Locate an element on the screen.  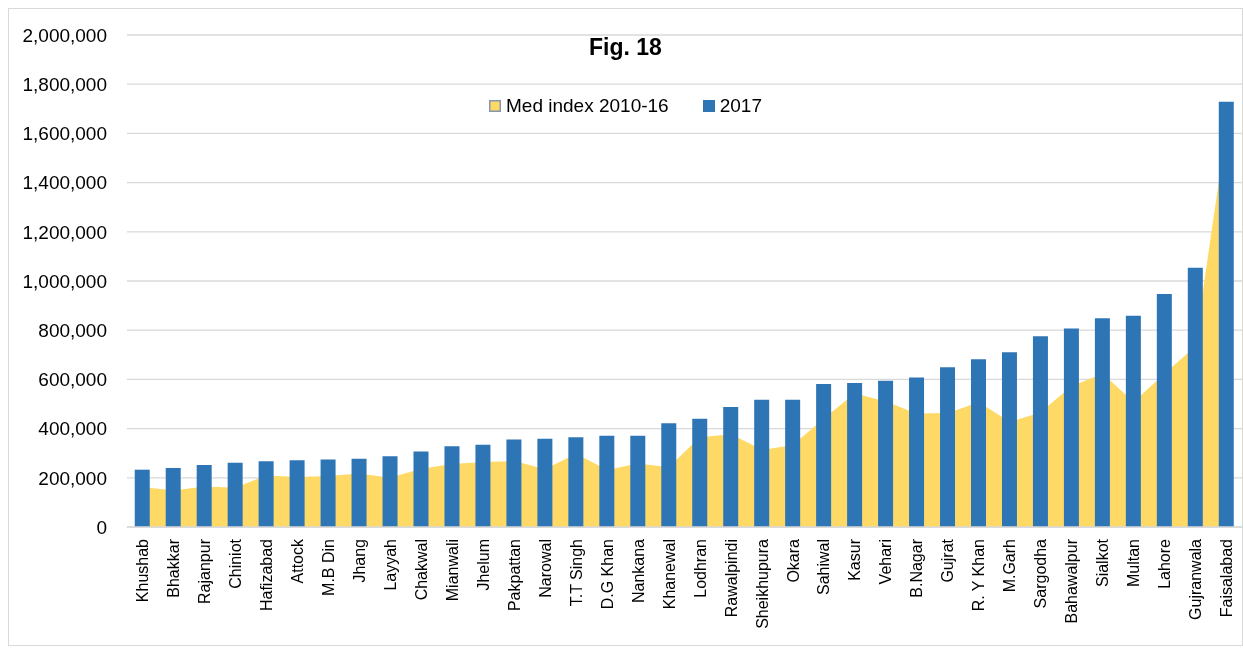
y-tick-label: 0 is located at coordinates (101, 527).